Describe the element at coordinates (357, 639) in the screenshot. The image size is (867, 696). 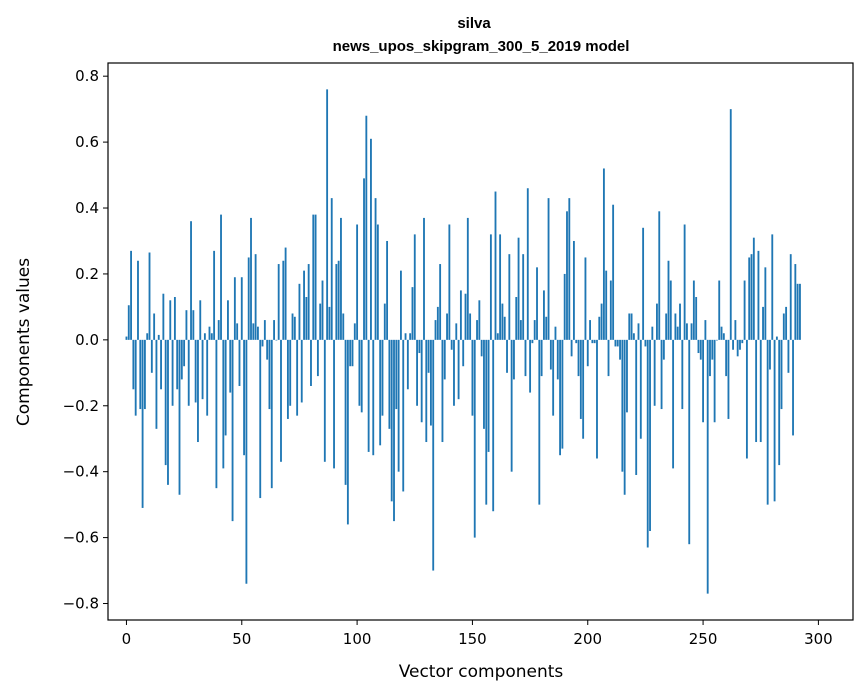
I see `x-tick-label: 100` at that location.